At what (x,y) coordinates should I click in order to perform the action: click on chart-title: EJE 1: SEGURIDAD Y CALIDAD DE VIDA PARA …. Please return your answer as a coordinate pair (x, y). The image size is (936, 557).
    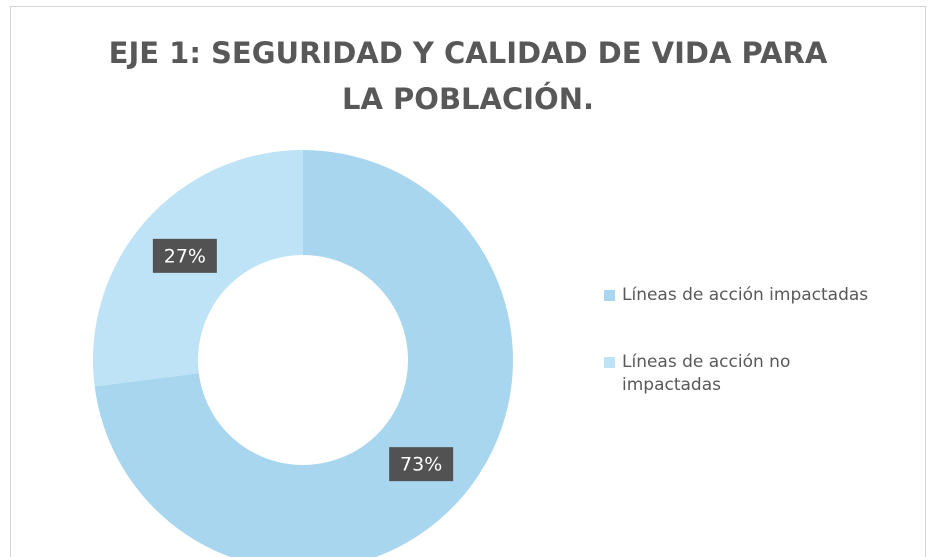
    Looking at the image, I should click on (468, 76).